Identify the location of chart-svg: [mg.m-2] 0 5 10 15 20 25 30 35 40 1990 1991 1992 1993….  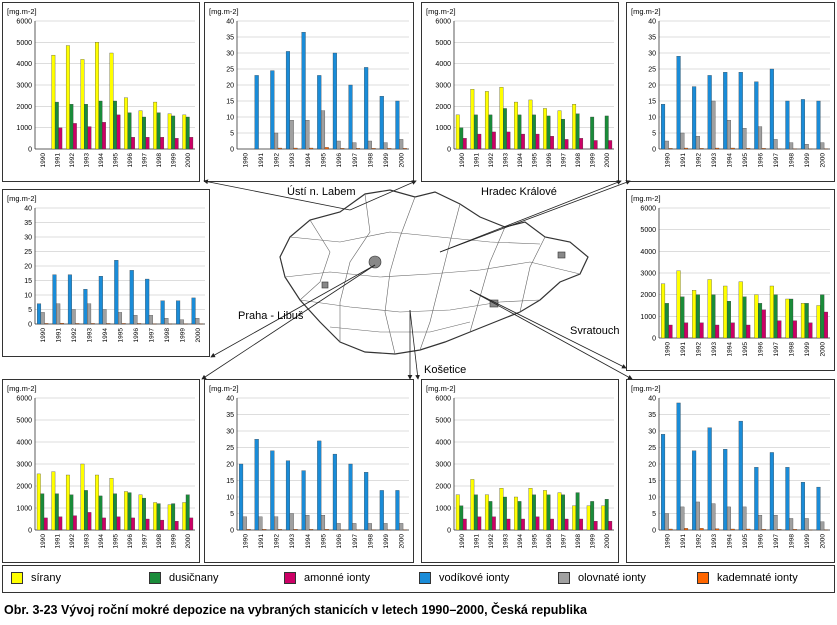
(730, 87).